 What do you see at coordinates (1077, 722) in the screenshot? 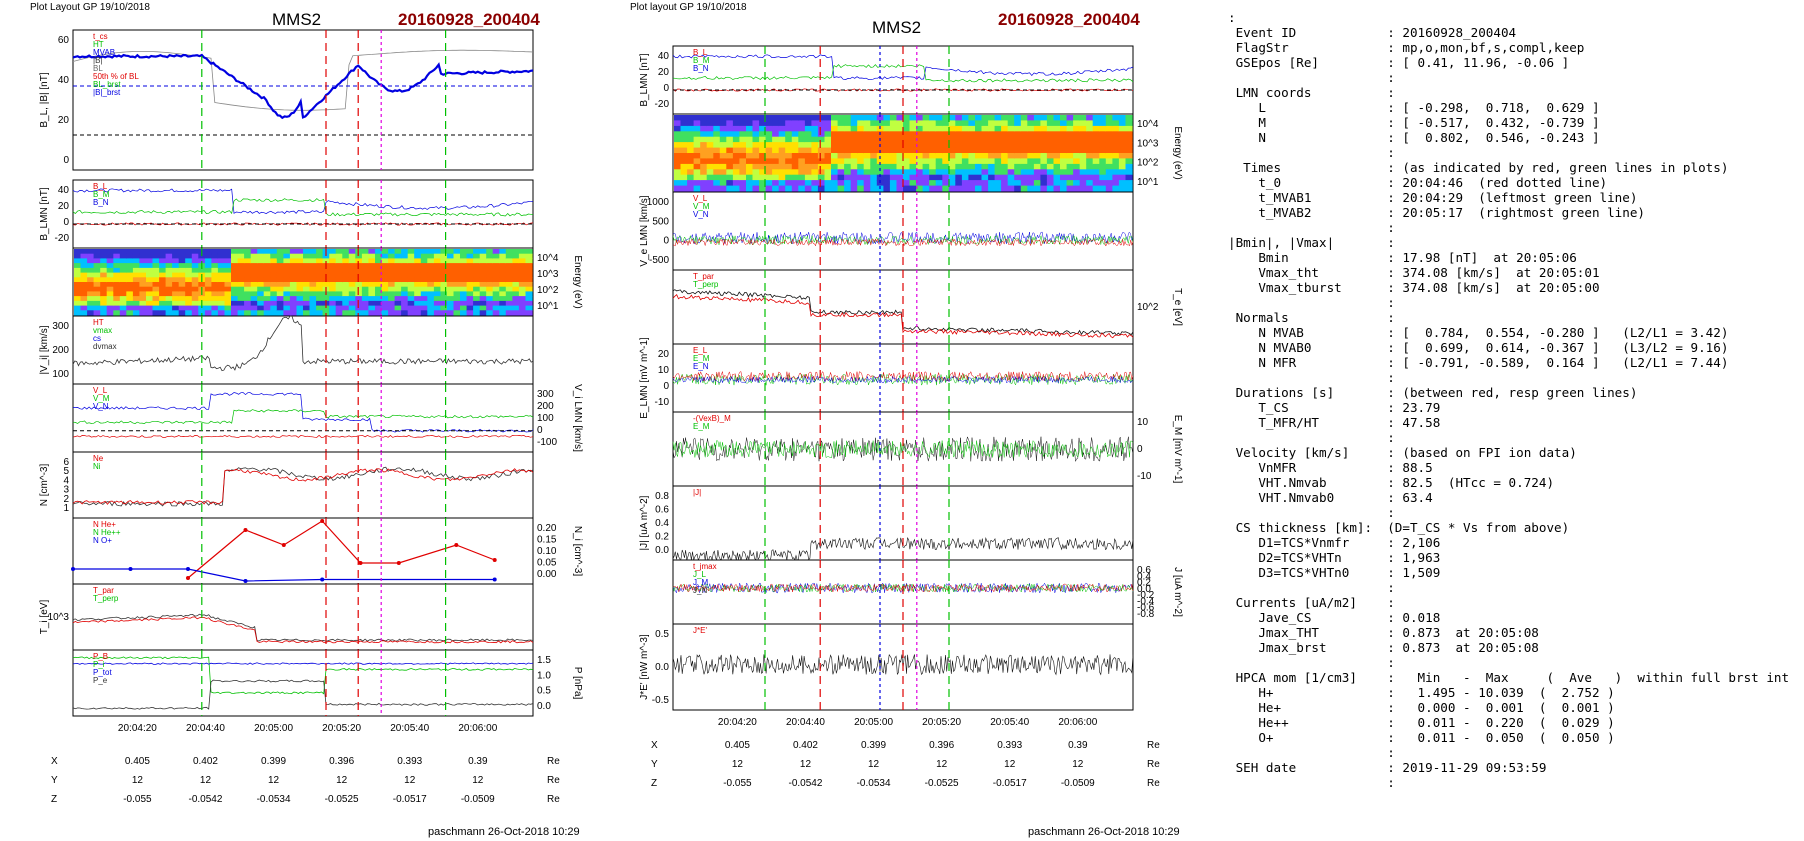
I see `x-tick-label: 20:06:00` at bounding box center [1077, 722].